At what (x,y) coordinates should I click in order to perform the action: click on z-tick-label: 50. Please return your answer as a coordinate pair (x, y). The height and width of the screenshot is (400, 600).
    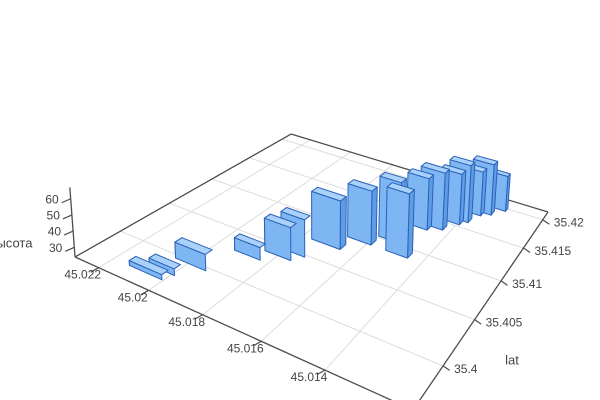
    Looking at the image, I should click on (54, 215).